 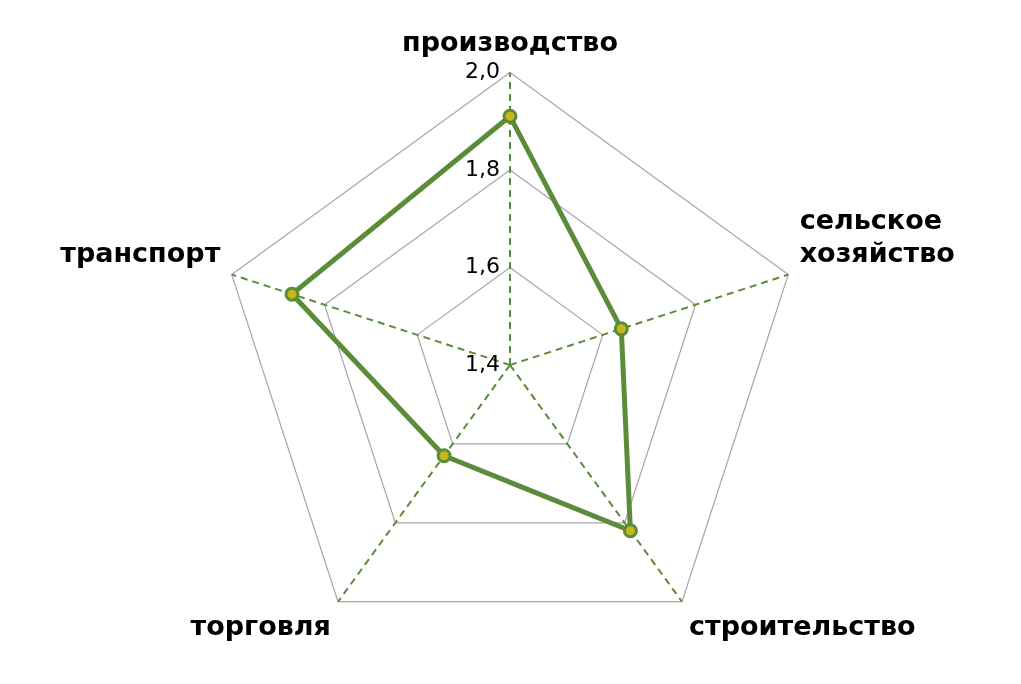 What do you see at coordinates (510, 42) in the screenshot?
I see `spoke-label: производство` at bounding box center [510, 42].